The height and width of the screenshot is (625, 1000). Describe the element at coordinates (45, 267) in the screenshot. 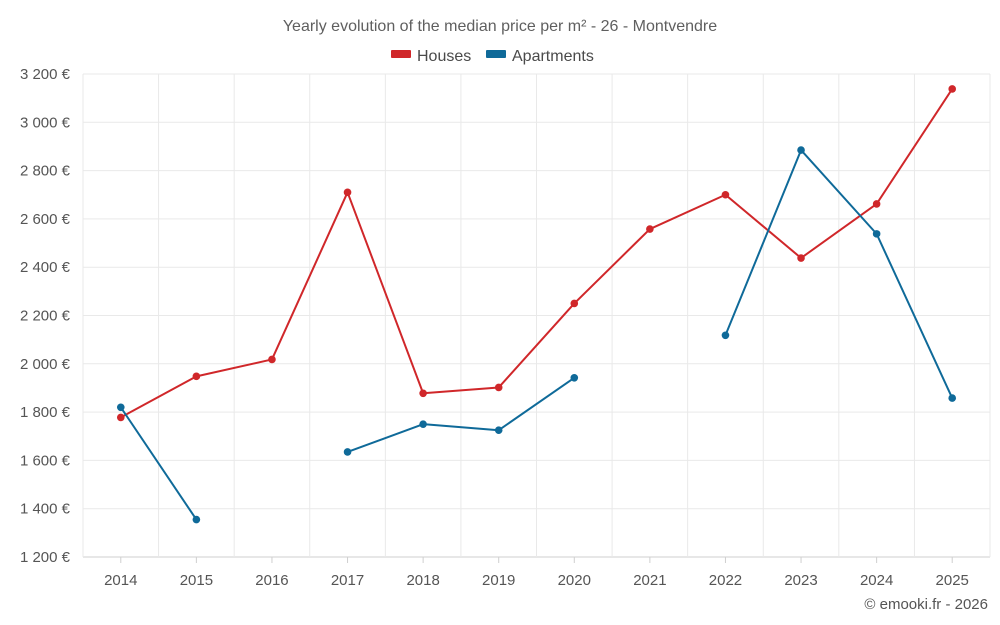

I see `y-tick-label: 2 400 €` at that location.